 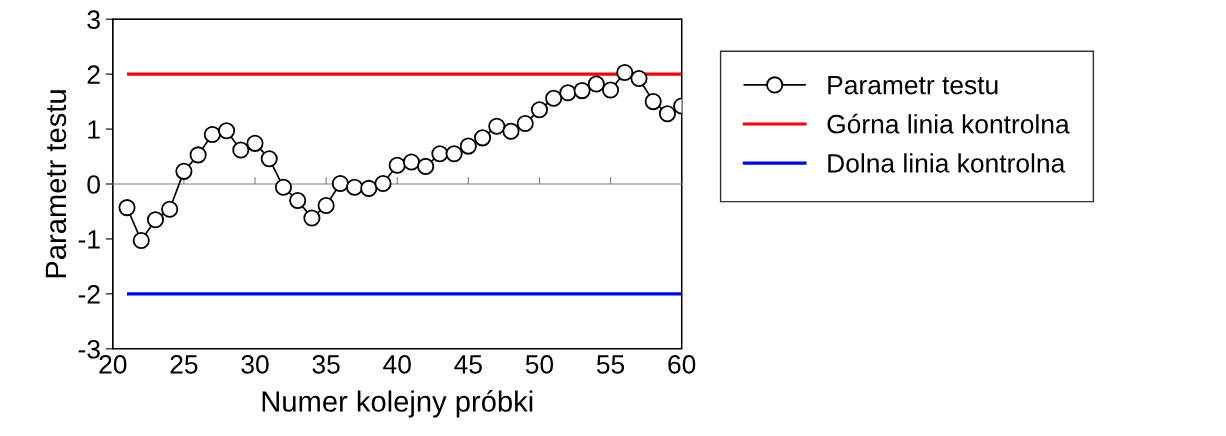 What do you see at coordinates (184, 364) in the screenshot?
I see `x-tick-label: 25` at bounding box center [184, 364].